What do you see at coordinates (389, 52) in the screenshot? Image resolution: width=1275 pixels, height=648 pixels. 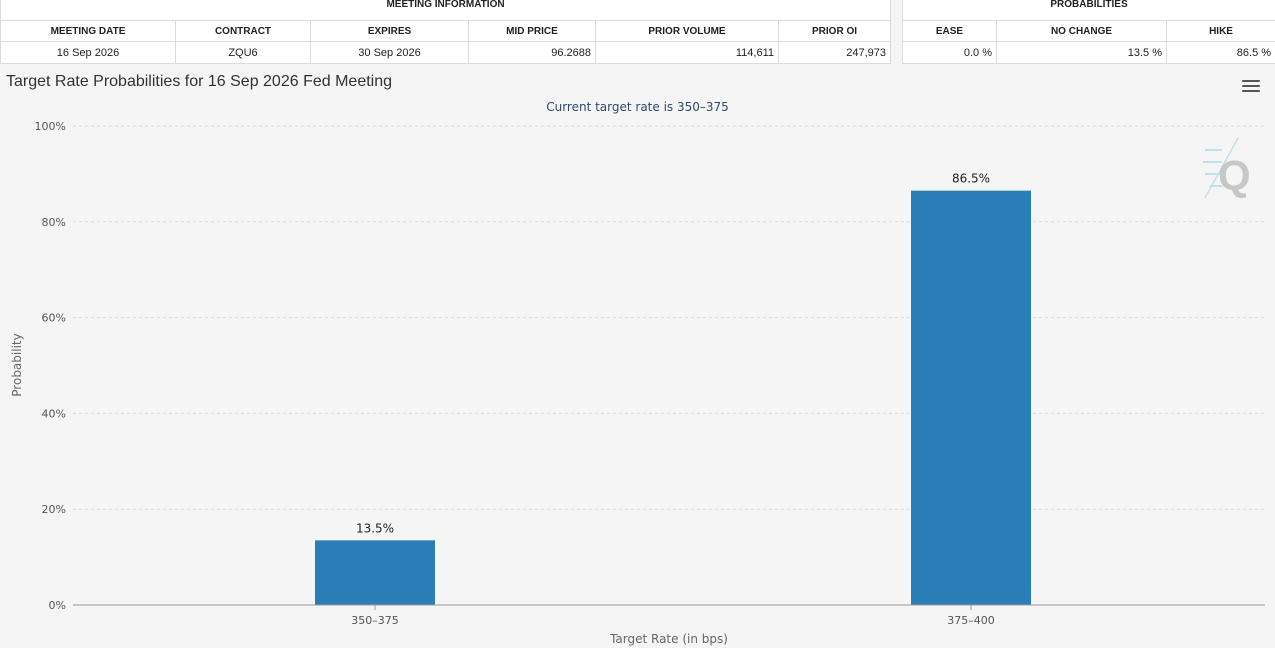 I see `value-expires: 30 Sep 2026` at bounding box center [389, 52].